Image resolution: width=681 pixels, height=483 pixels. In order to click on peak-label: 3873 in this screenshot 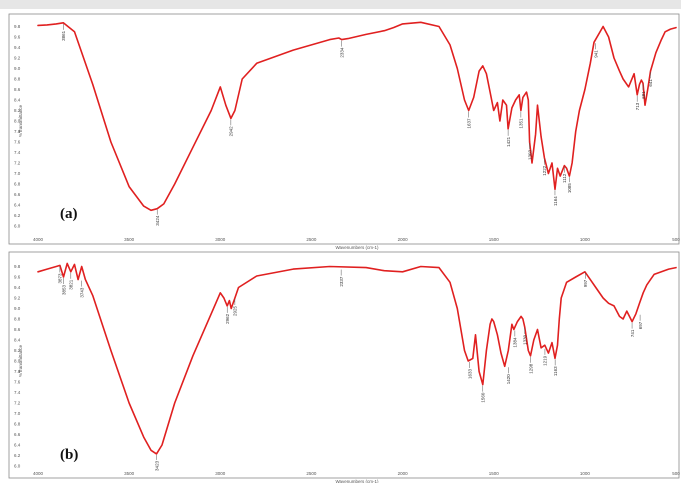, I will do `click(60, 278)`.